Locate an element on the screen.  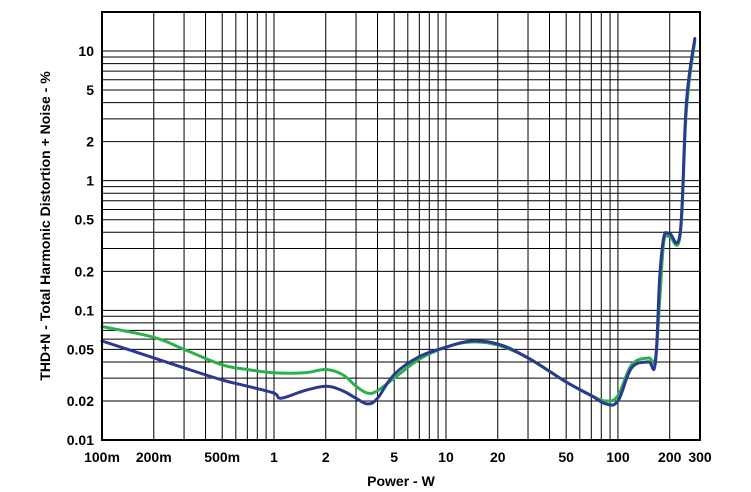
x-tick-label: 200m is located at coordinates (154, 457).